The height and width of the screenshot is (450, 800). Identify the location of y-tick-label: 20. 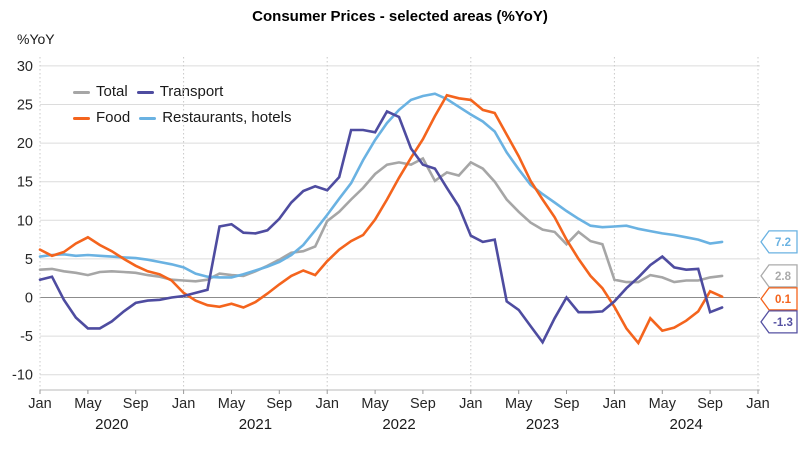
(25, 144).